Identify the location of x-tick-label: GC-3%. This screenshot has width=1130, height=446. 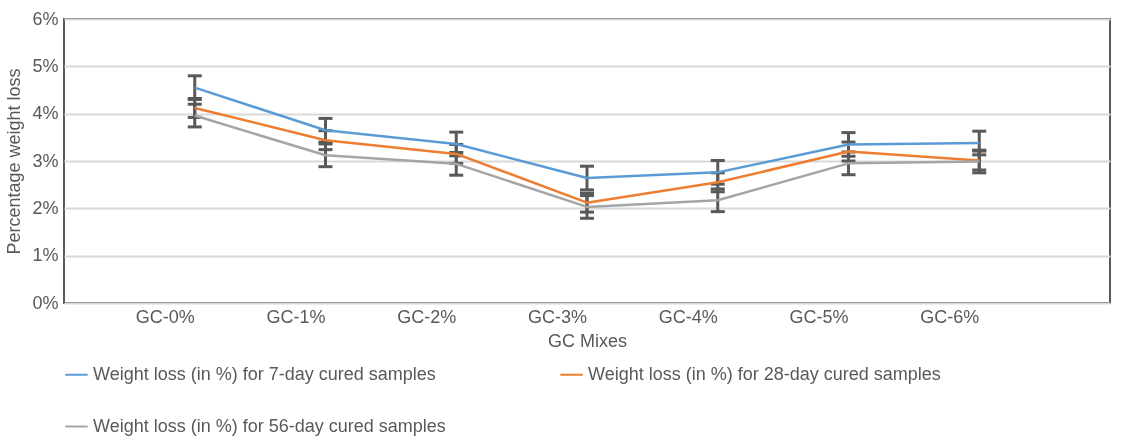
(557, 316).